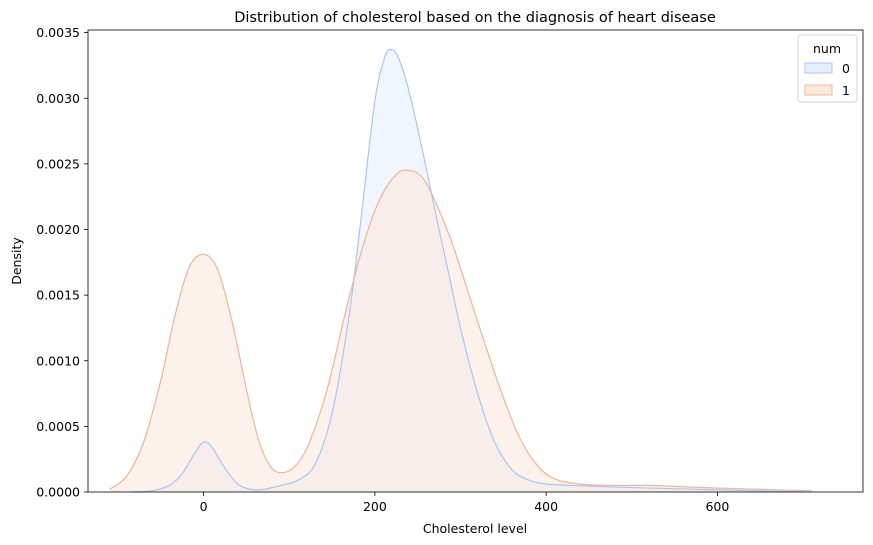 The image size is (873, 545). What do you see at coordinates (846, 90) in the screenshot?
I see `legend-label-1: 1` at bounding box center [846, 90].